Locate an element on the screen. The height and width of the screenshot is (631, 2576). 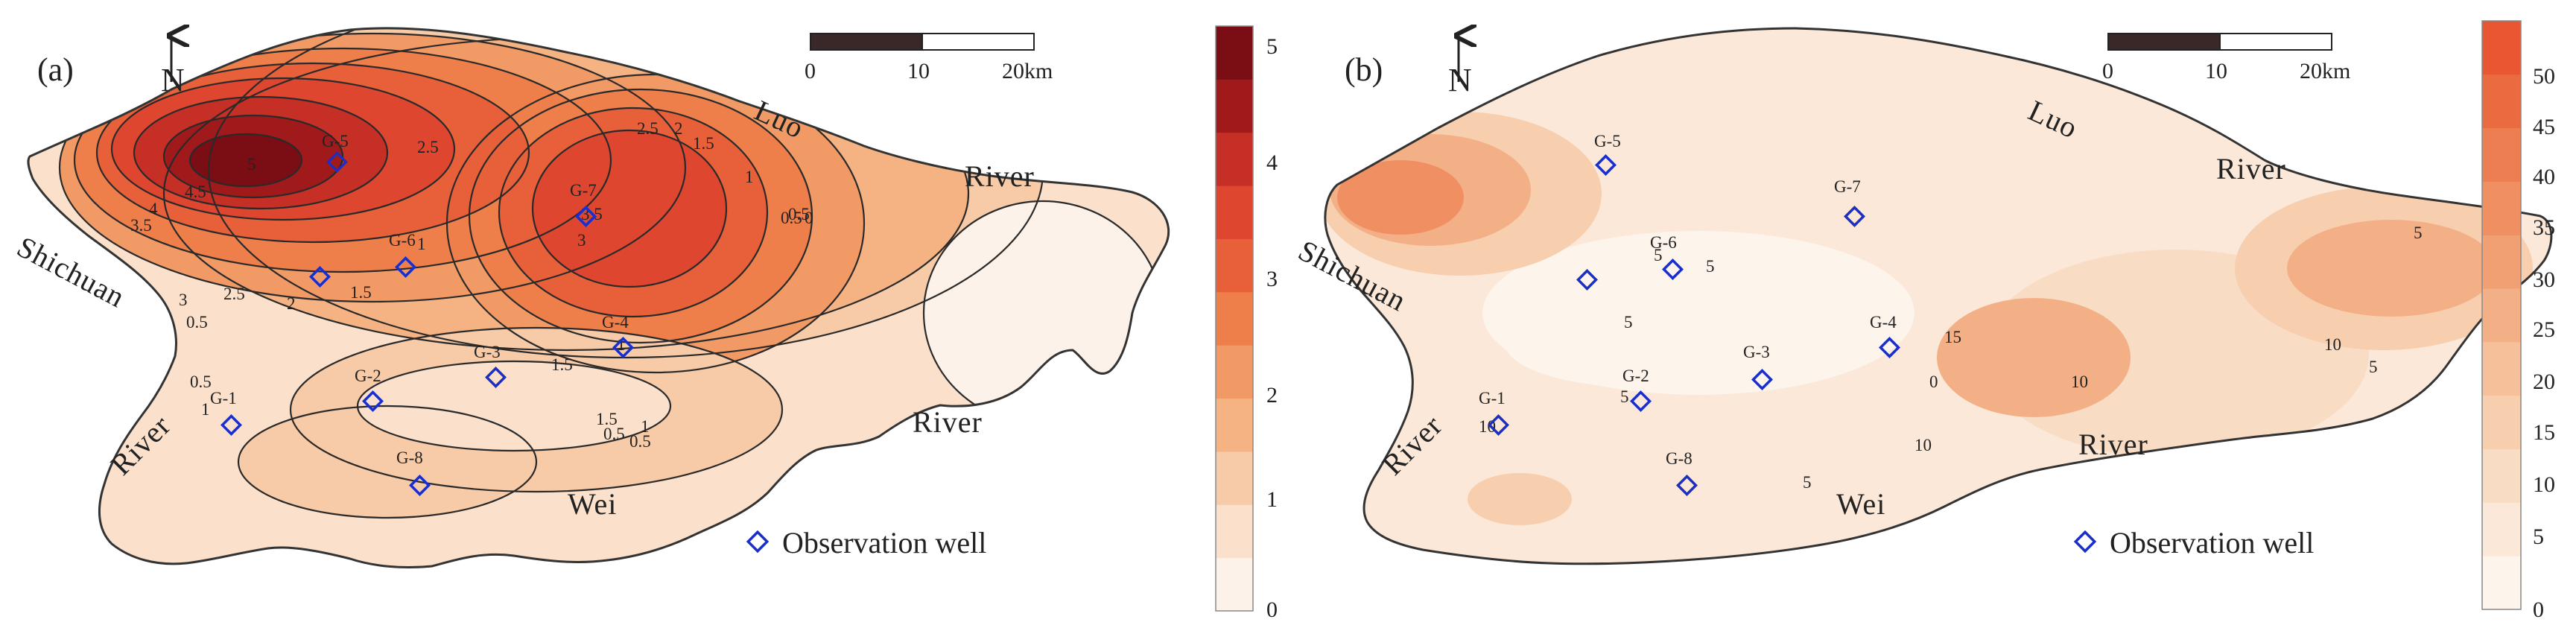
colorbar-frame is located at coordinates (1235, 318).